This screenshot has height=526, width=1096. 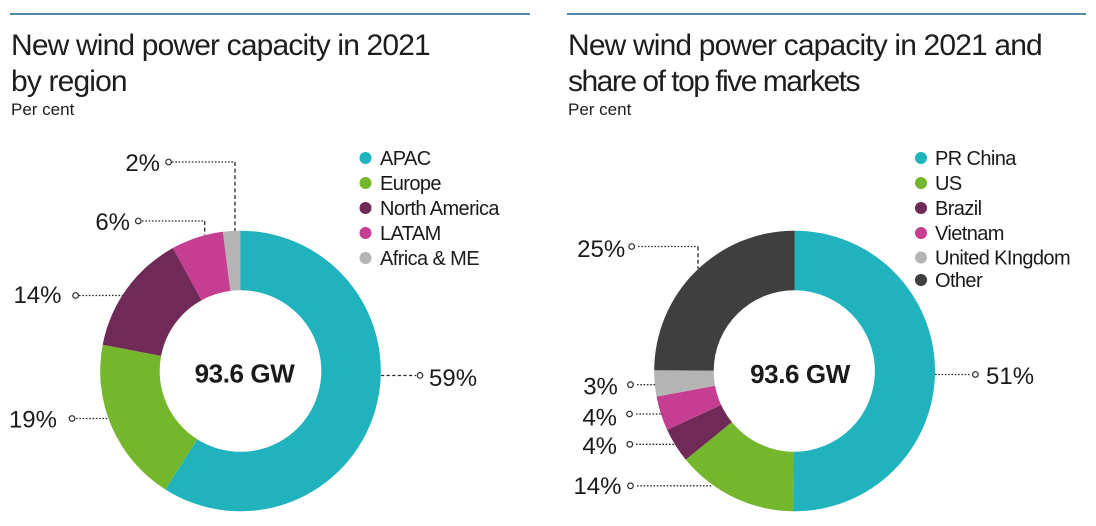 I want to click on svg-text: Africa & ME, so click(x=429, y=259).